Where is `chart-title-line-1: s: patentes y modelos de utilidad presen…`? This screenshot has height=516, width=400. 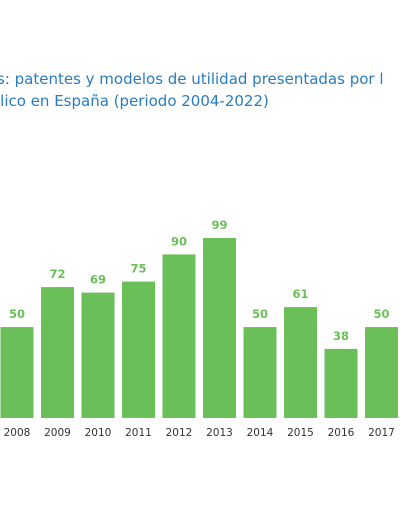 chart-title-line-1: s: patentes y modelos de utilidad presen… is located at coordinates (192, 79).